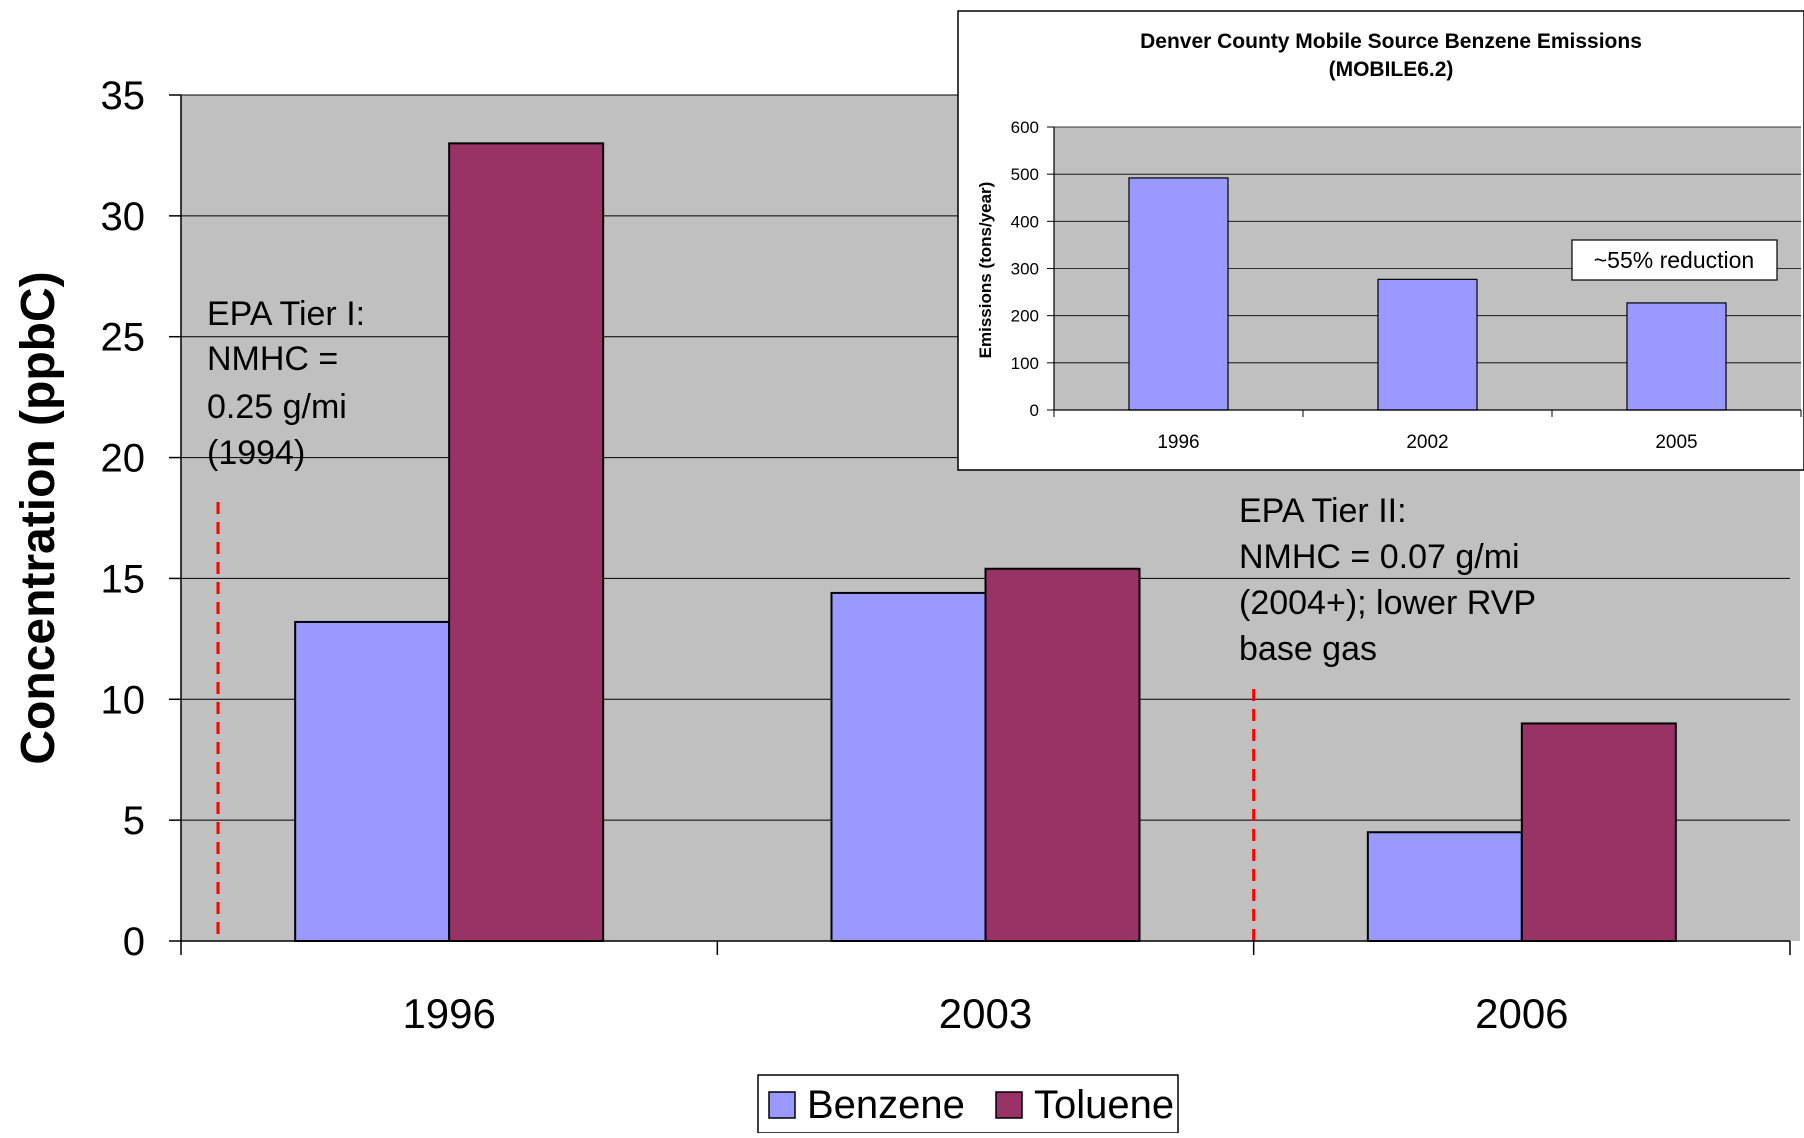 The image size is (1804, 1138). What do you see at coordinates (1178, 294) in the screenshot?
I see `inset-bar-1996` at bounding box center [1178, 294].